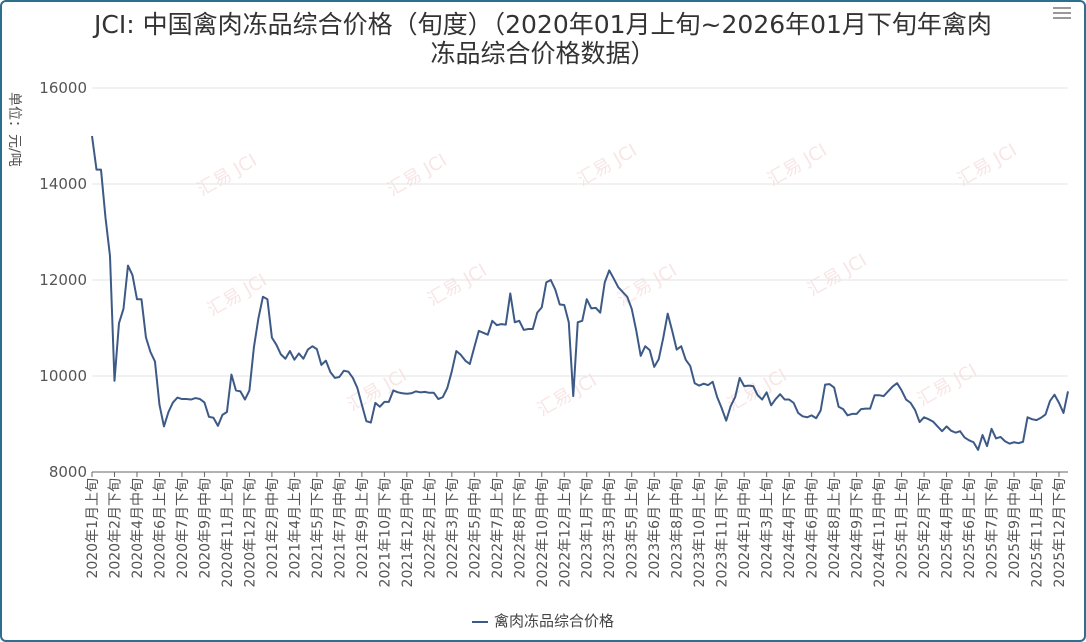  Describe the element at coordinates (475, 528) in the screenshot. I see `x-tick-label: 2022年5月中旬` at that location.